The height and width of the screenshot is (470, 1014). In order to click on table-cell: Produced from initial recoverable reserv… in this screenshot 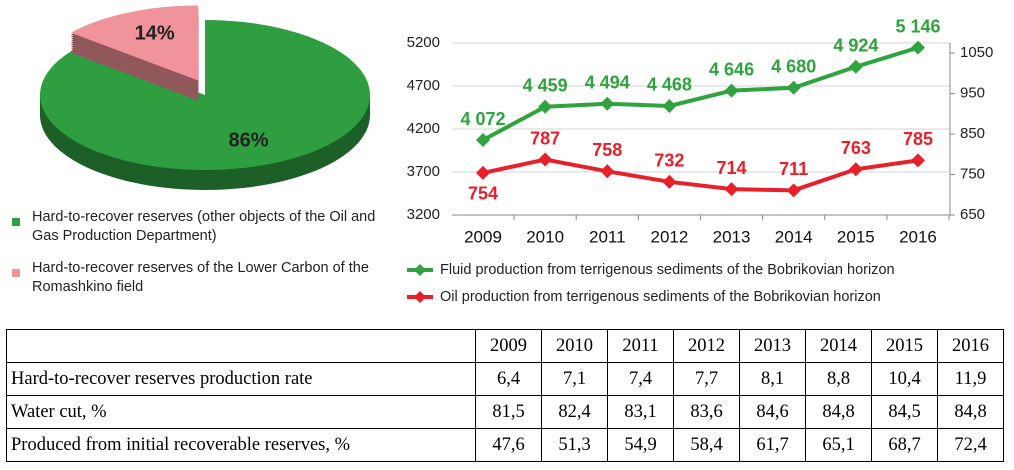, I will do `click(241, 445)`.